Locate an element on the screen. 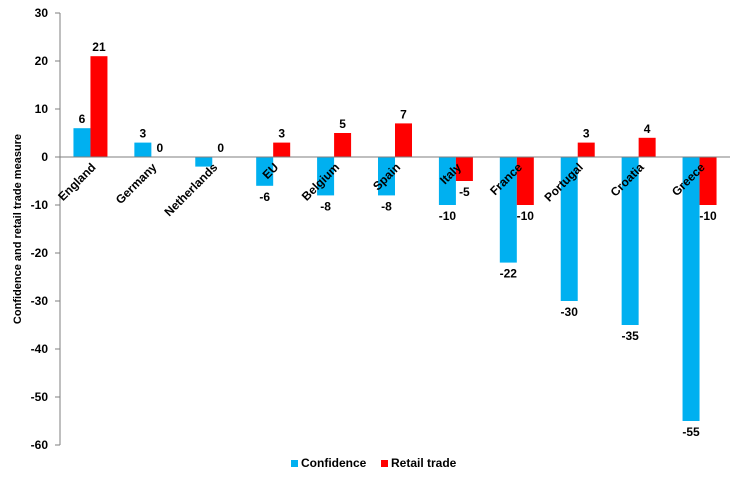 The width and height of the screenshot is (740, 483). y-tick-label: -30 is located at coordinates (40, 301).